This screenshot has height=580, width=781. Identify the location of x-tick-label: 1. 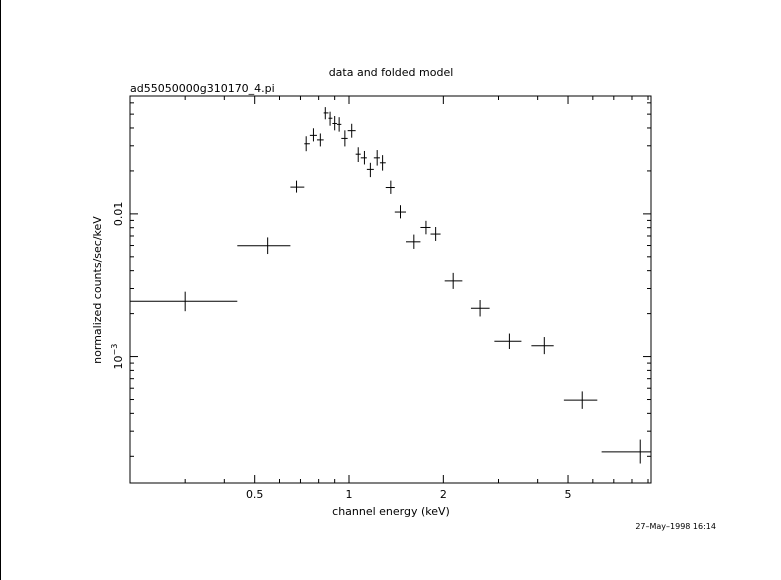
(349, 494).